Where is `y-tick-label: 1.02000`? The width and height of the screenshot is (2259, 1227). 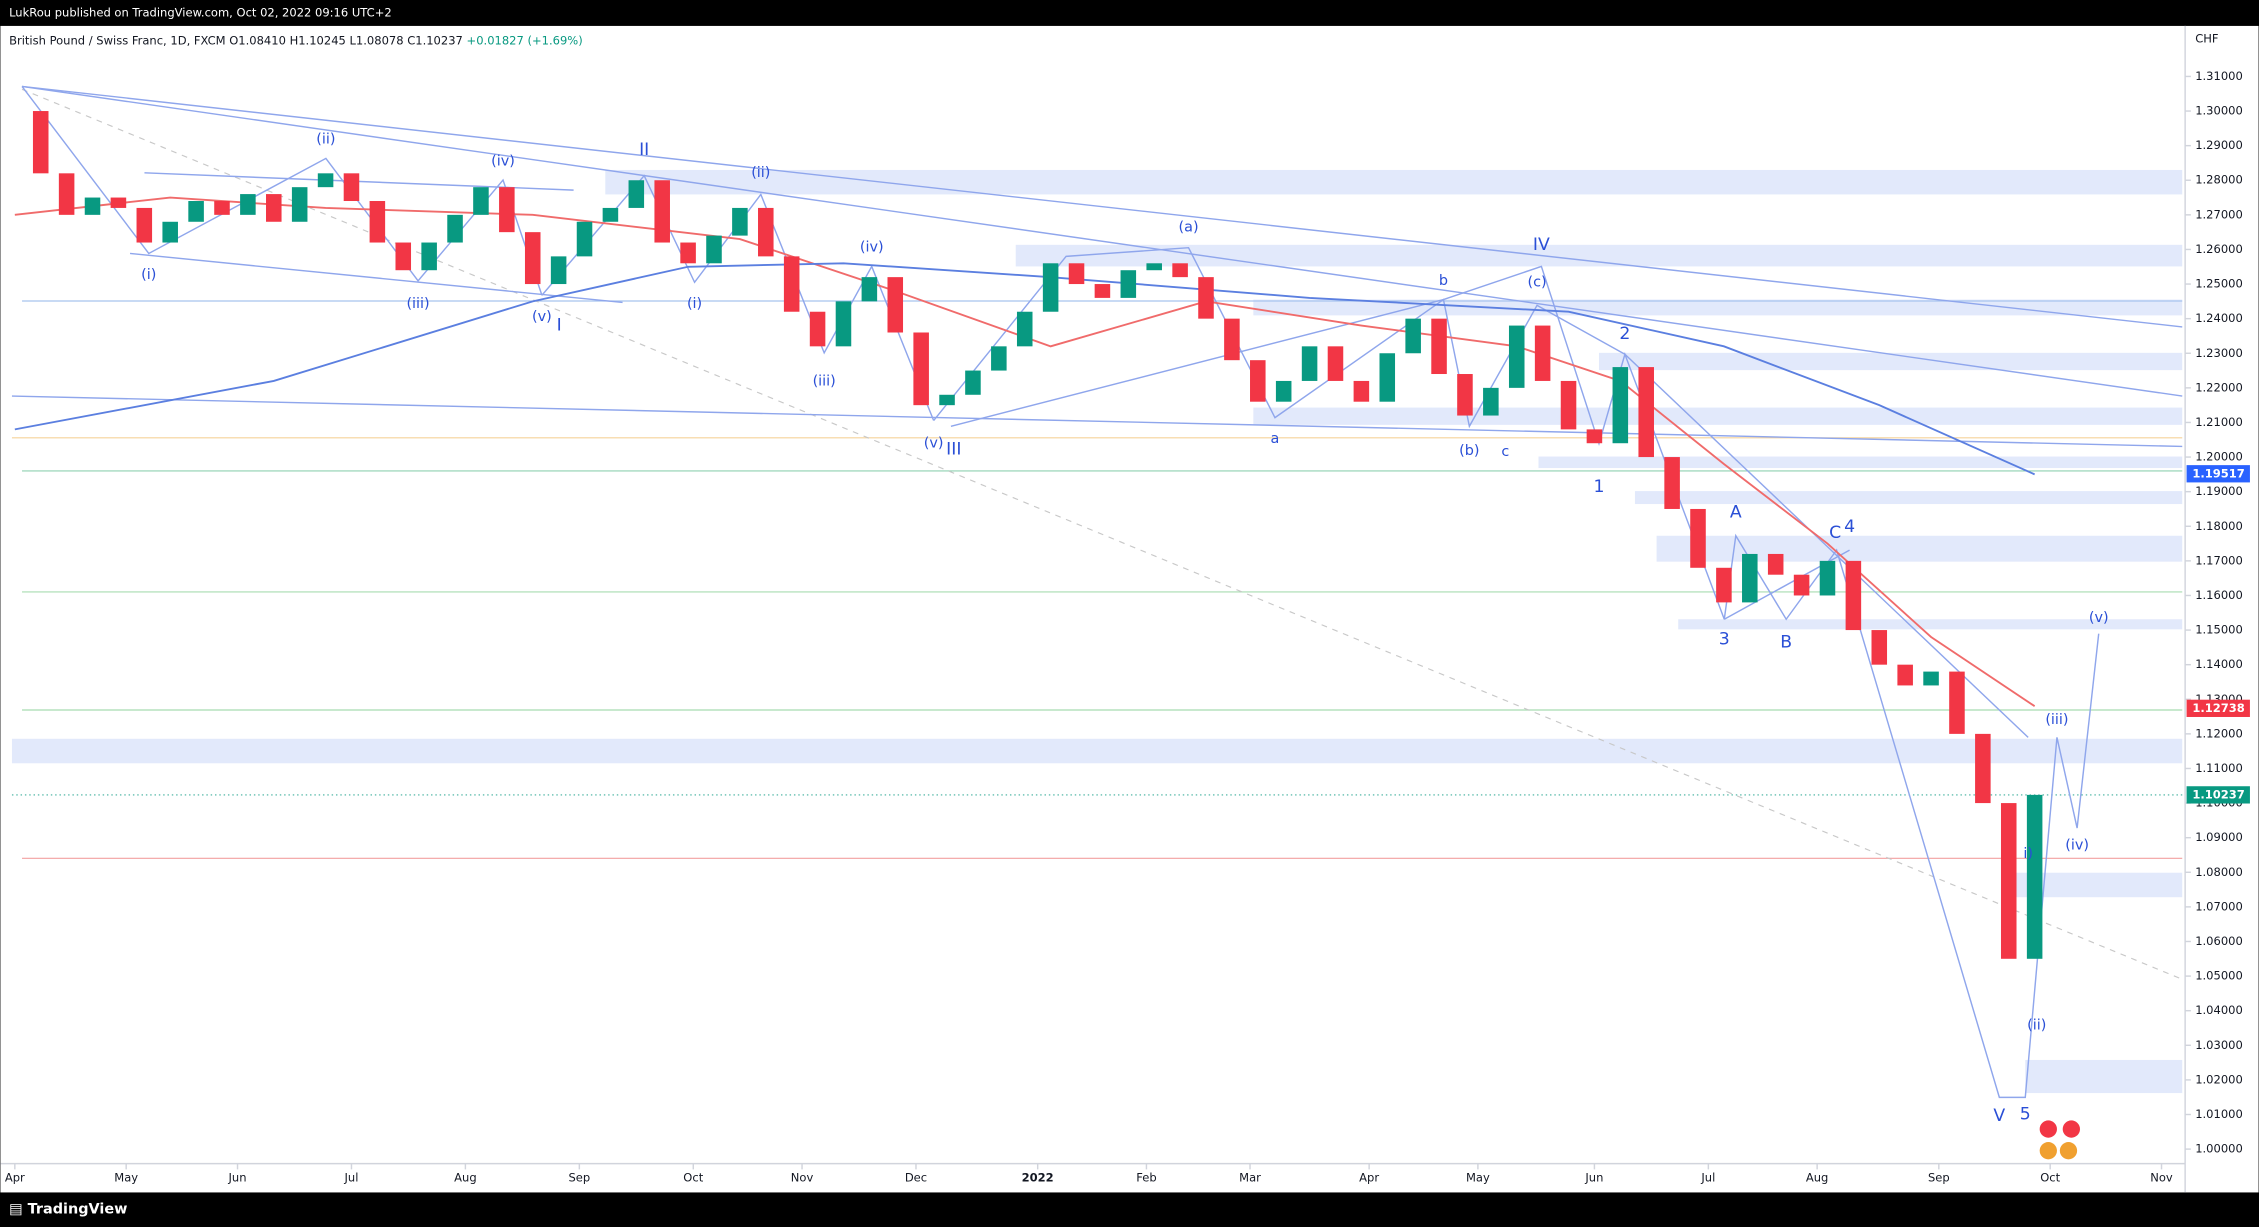
y-tick-label: 1.02000 is located at coordinates (2219, 1079).